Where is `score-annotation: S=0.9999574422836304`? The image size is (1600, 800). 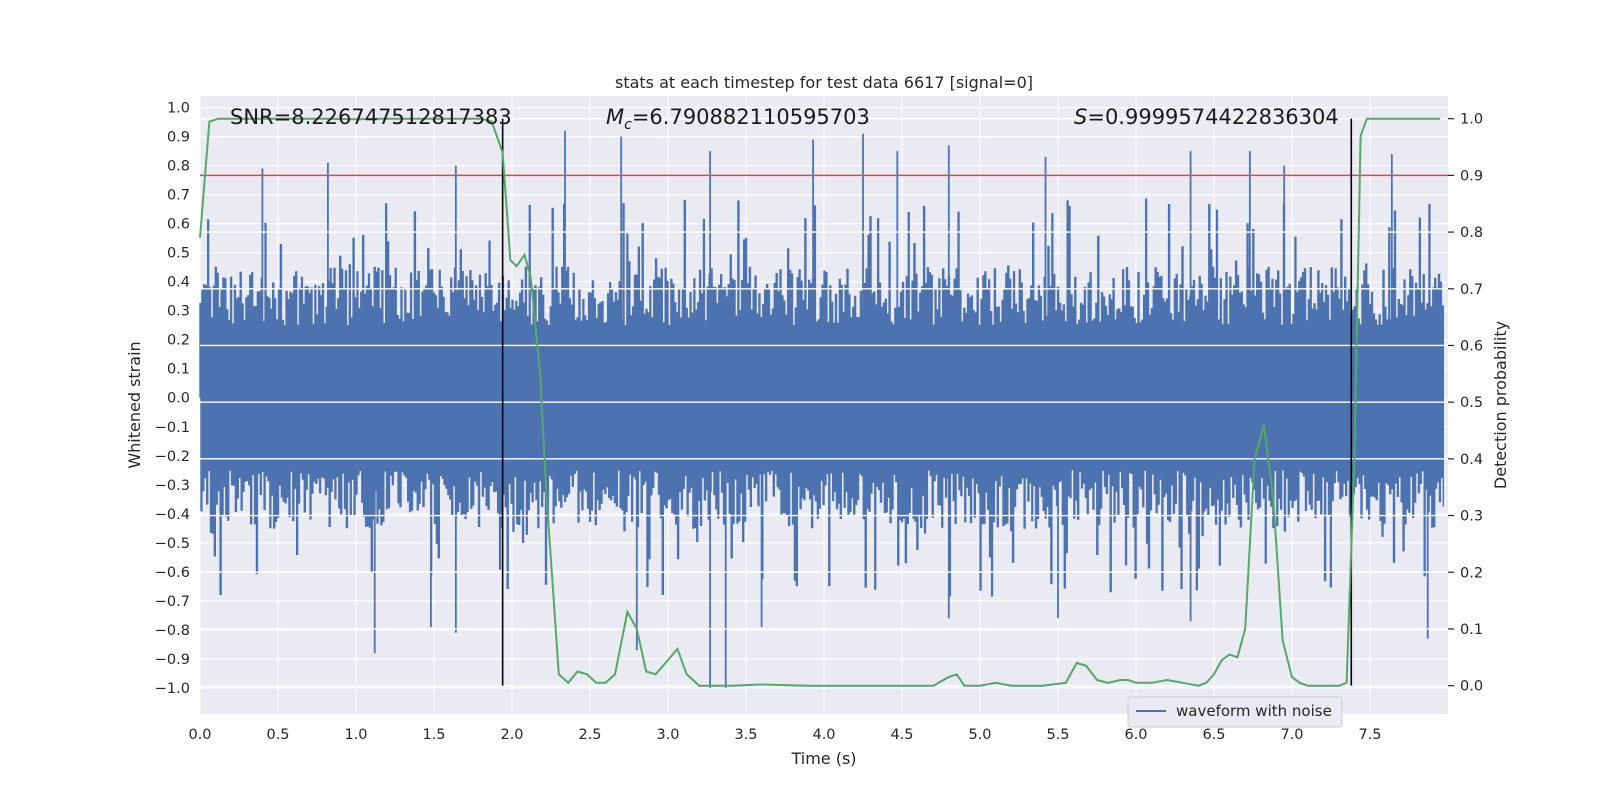 score-annotation: S=0.9999574422836304 is located at coordinates (1206, 117).